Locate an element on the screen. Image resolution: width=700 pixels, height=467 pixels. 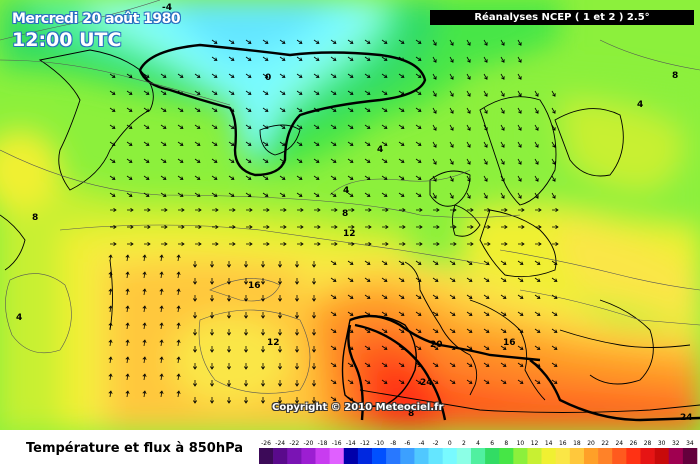
legend-tick-label: -24 is located at coordinates (280, 443).